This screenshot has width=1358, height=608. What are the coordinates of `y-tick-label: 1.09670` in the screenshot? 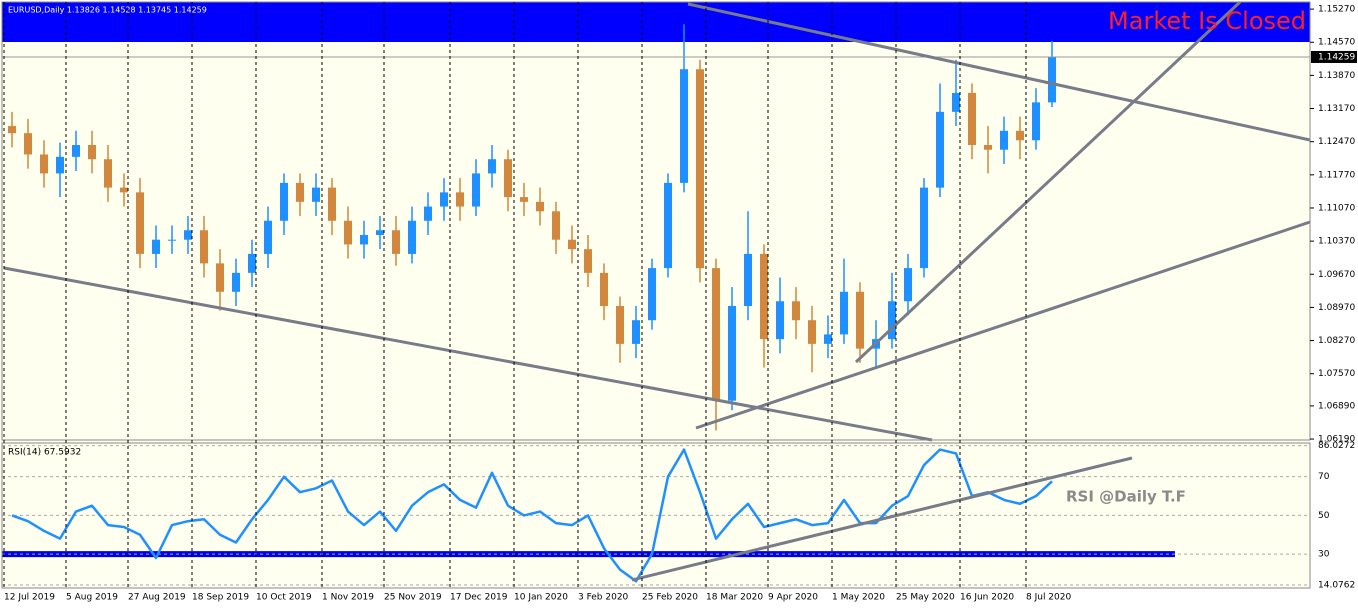 It's located at (1336, 275).